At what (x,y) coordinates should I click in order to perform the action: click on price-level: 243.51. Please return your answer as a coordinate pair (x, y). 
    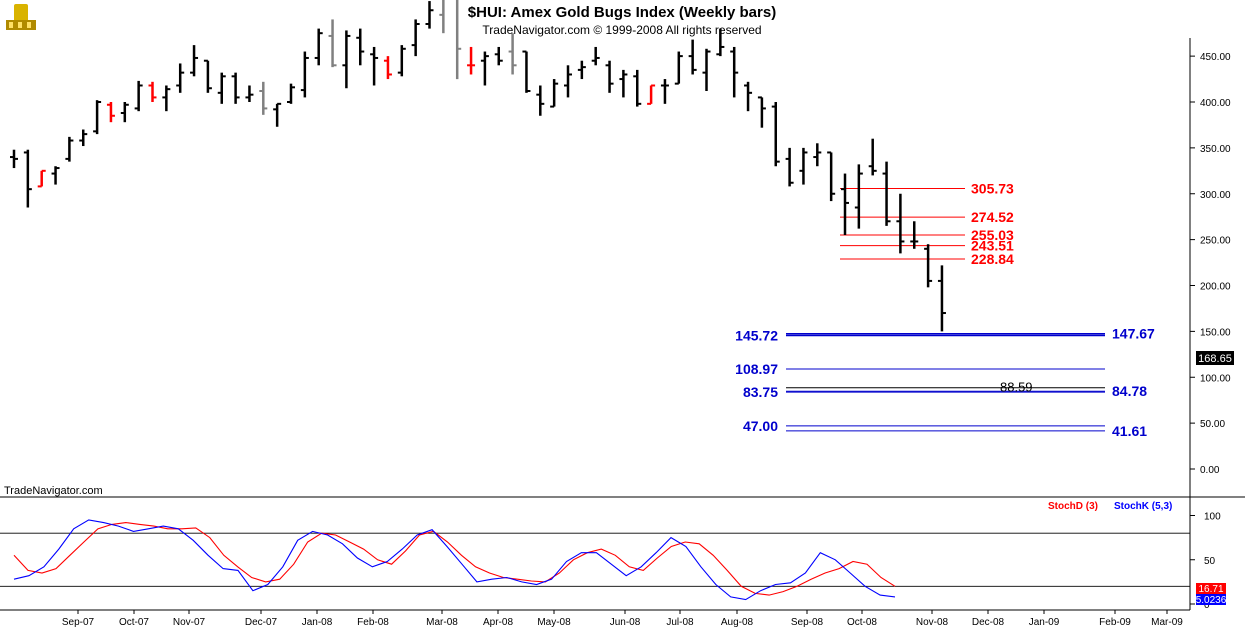
    Looking at the image, I should click on (927, 246).